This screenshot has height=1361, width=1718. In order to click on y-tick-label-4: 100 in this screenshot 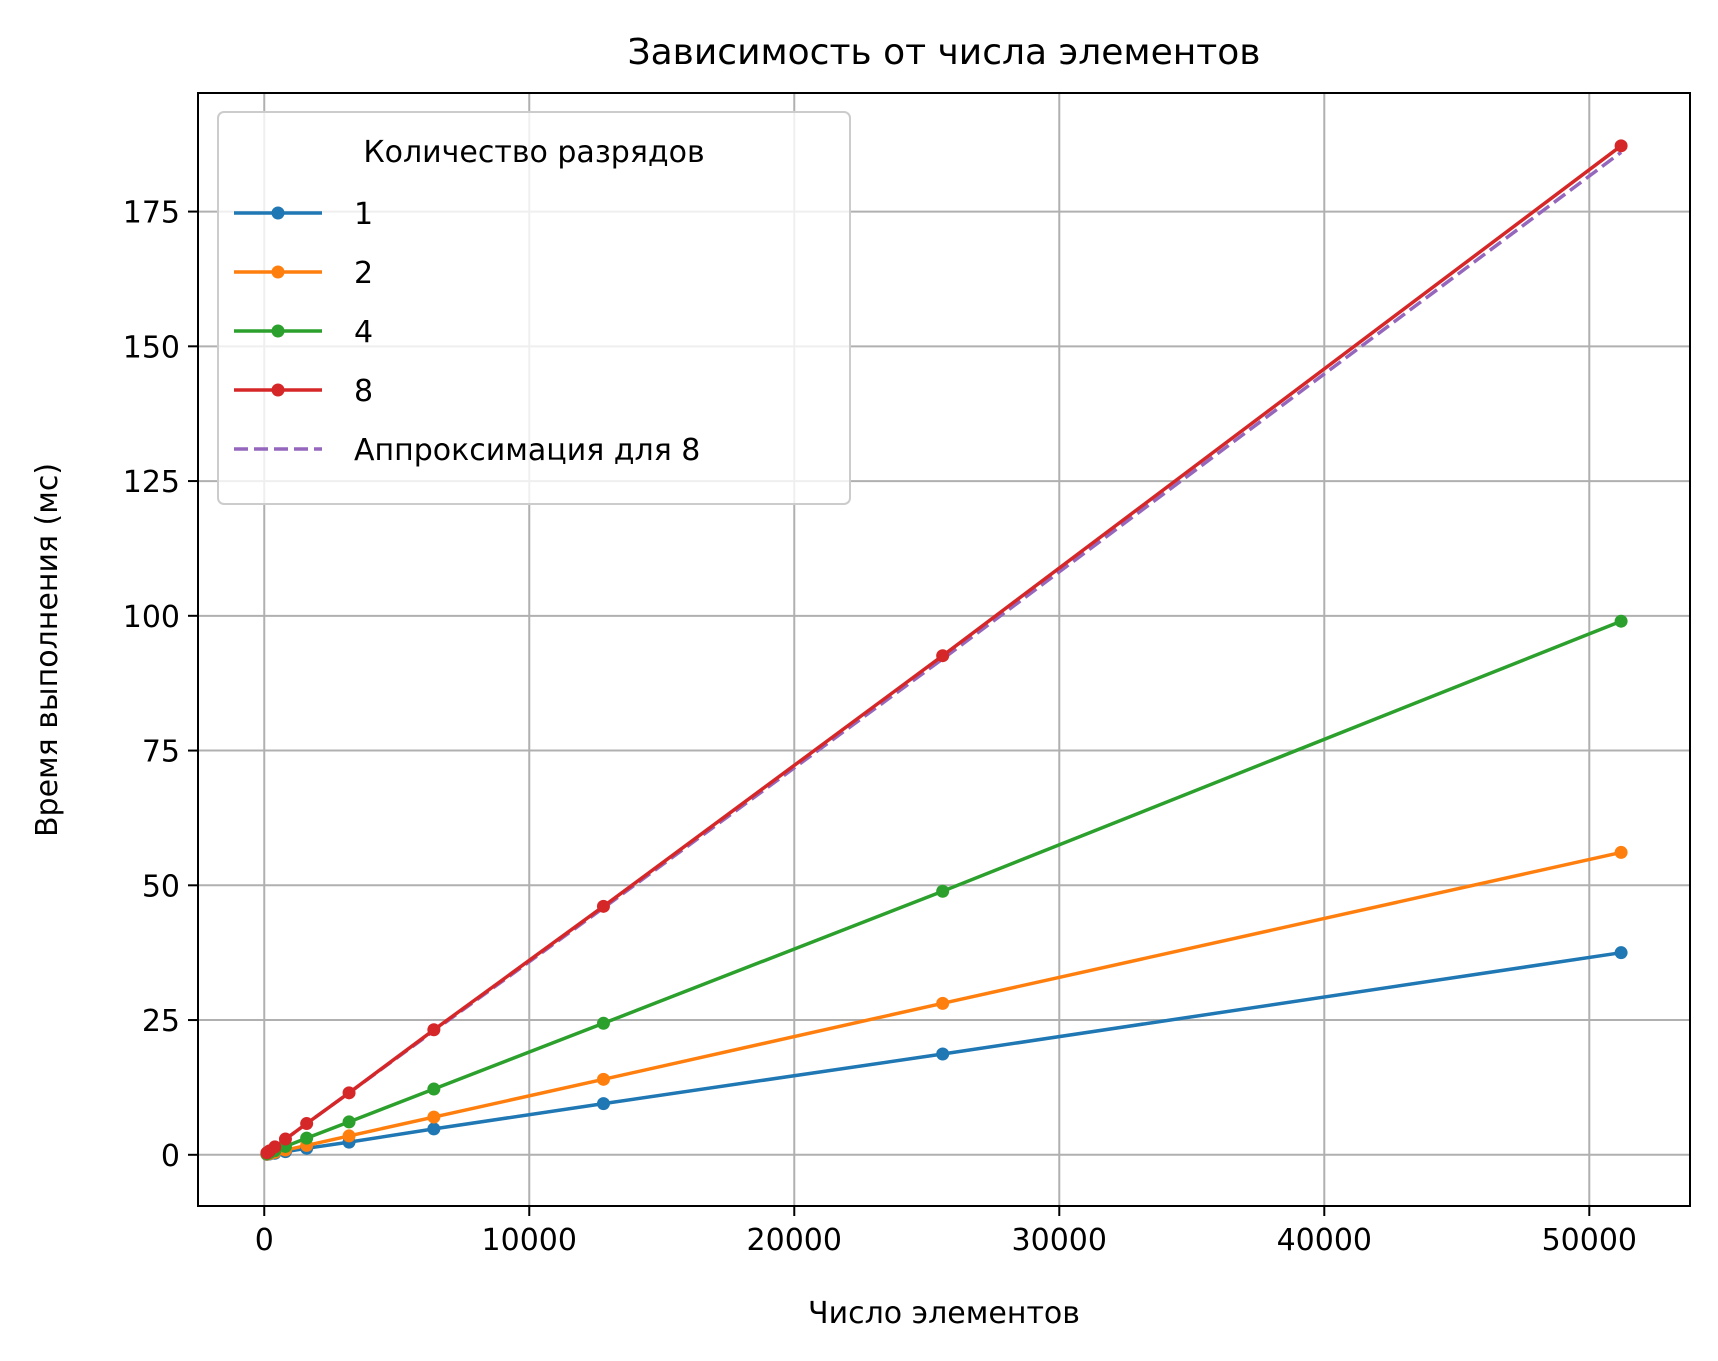, I will do `click(151, 617)`.